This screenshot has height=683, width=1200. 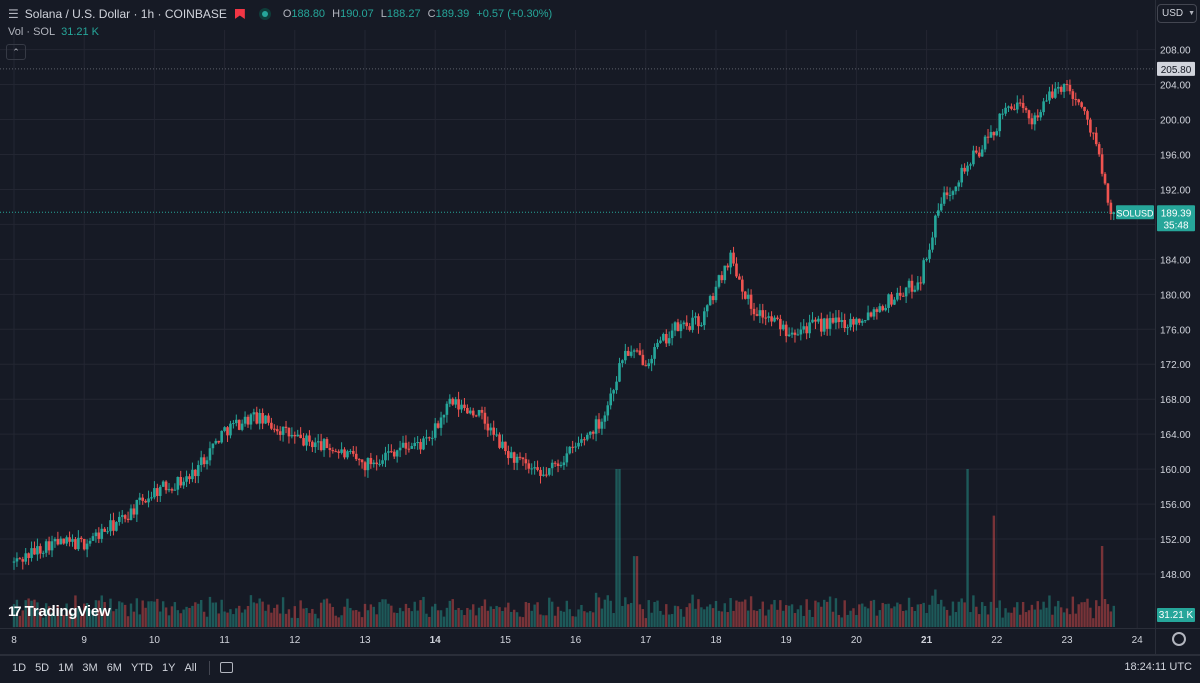 I want to click on timeframe-ytd: YTD, so click(x=141, y=667).